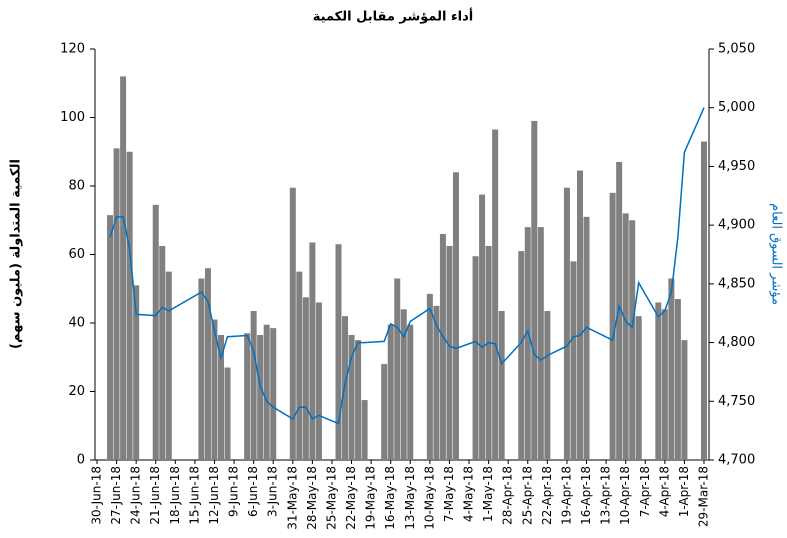 The height and width of the screenshot is (538, 787). I want to click on x-tick-label: 13-May-18, so click(410, 498).